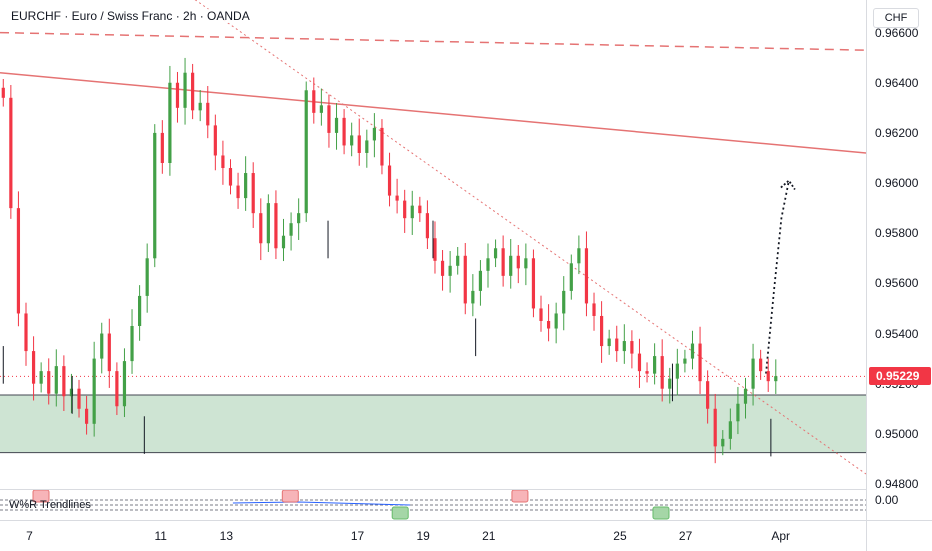  Describe the element at coordinates (896, 18) in the screenshot. I see `currency-label: CHF` at that location.